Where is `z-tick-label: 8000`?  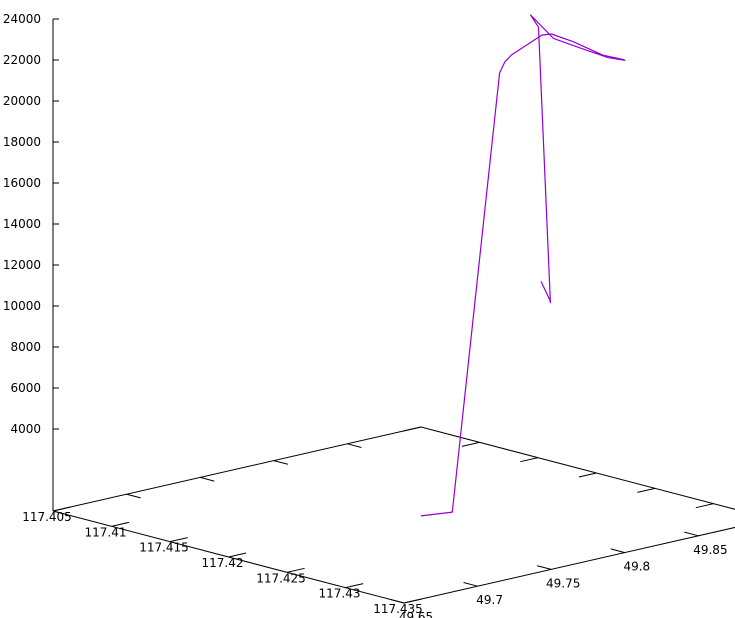 z-tick-label: 8000 is located at coordinates (25, 347).